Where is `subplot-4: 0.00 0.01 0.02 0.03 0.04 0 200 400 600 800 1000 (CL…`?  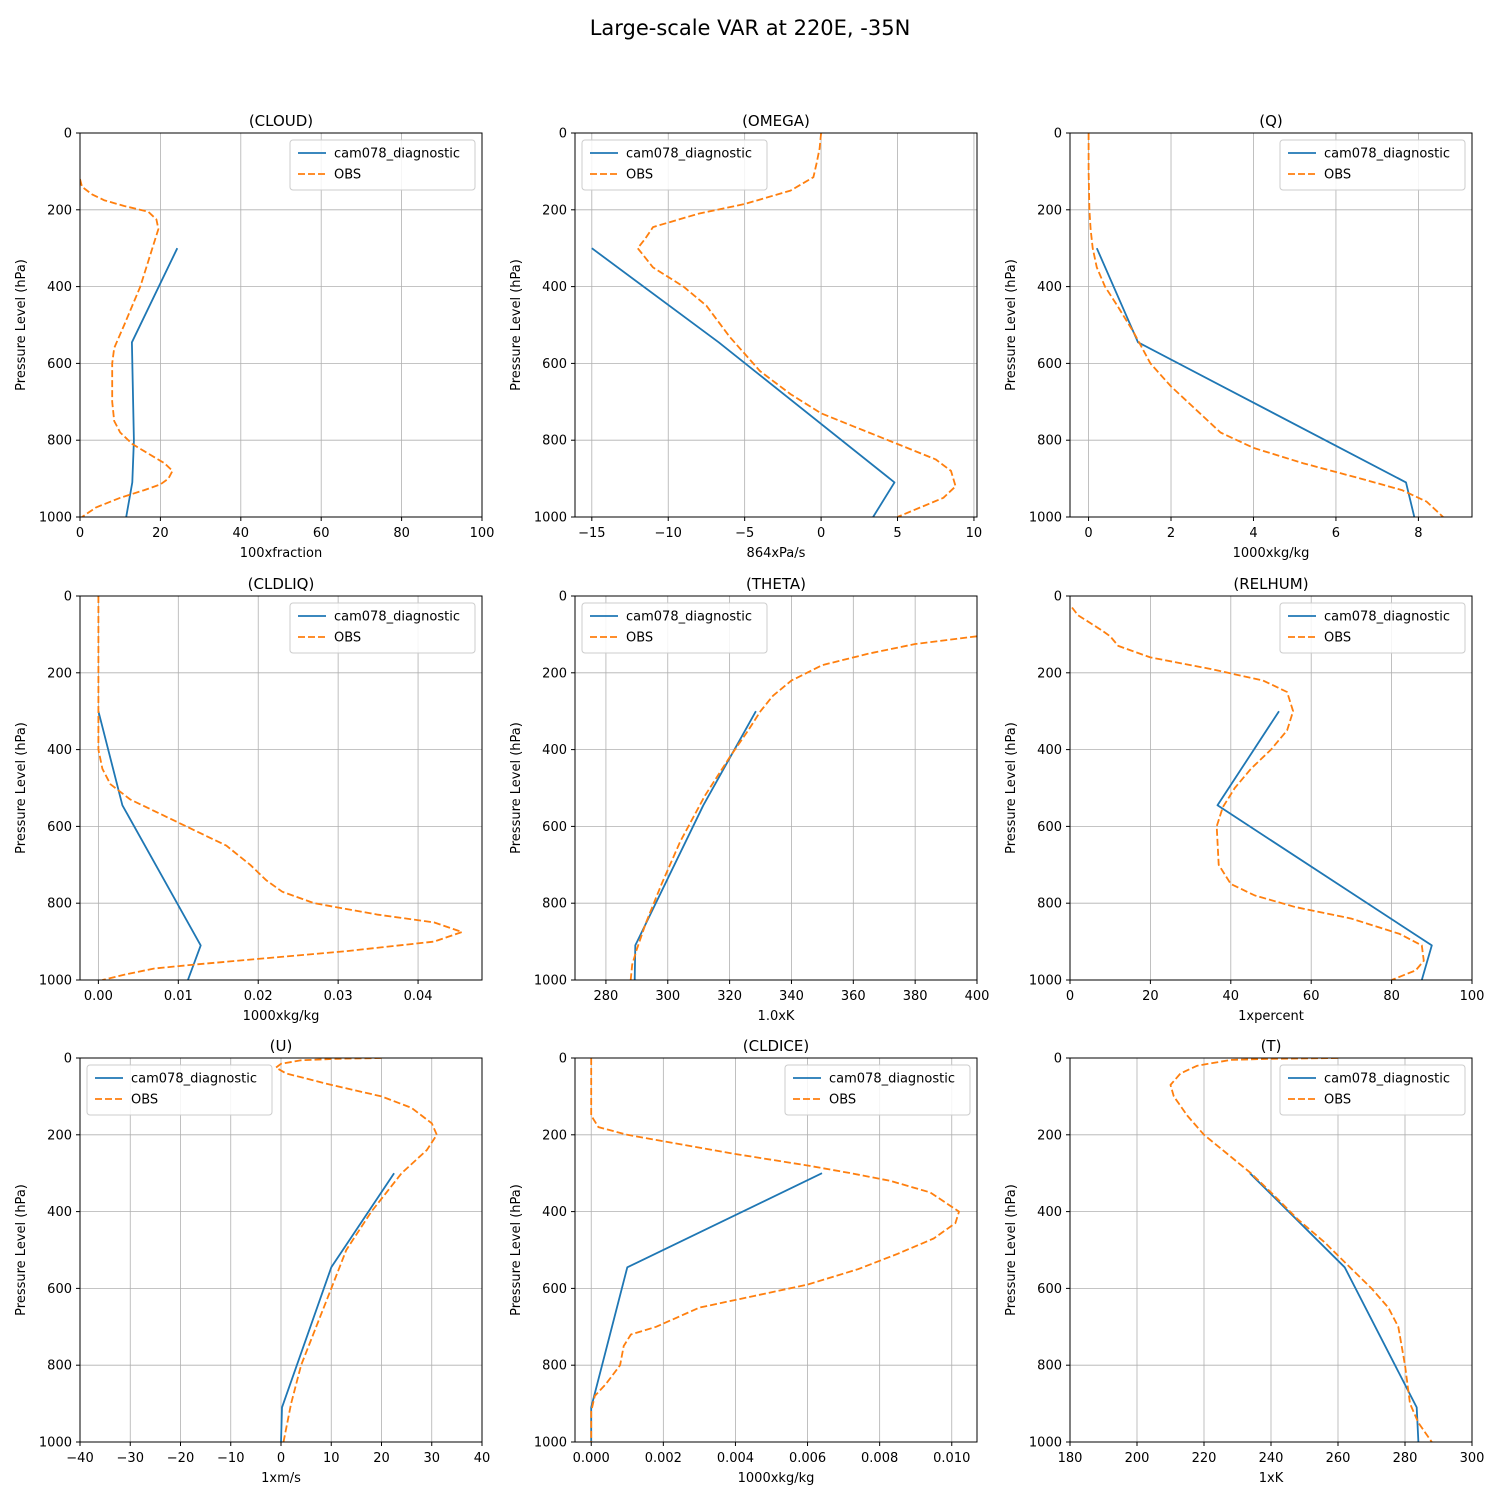
subplot-4: 0.00 0.01 0.02 0.03 0.04 0 200 400 600 800 1000 (CL… is located at coordinates (248, 799).